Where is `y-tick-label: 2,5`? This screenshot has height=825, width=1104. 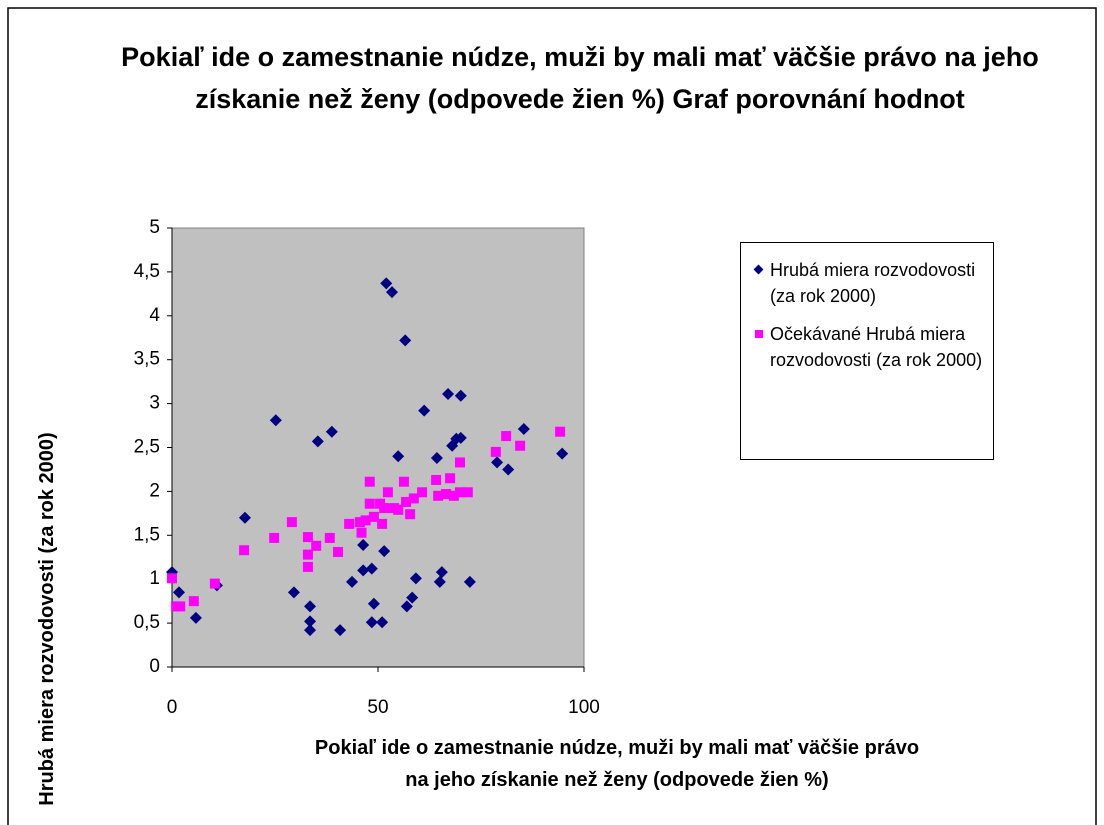
y-tick-label: 2,5 is located at coordinates (147, 447).